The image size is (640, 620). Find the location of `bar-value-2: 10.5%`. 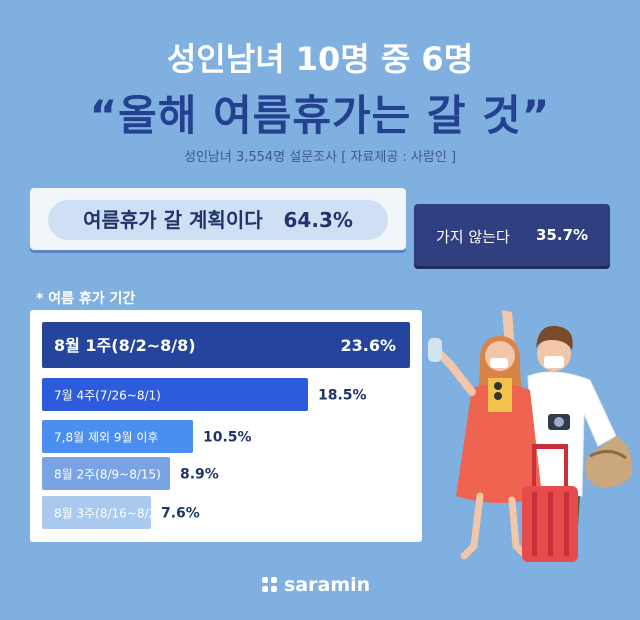

bar-value-2: 10.5% is located at coordinates (227, 438).